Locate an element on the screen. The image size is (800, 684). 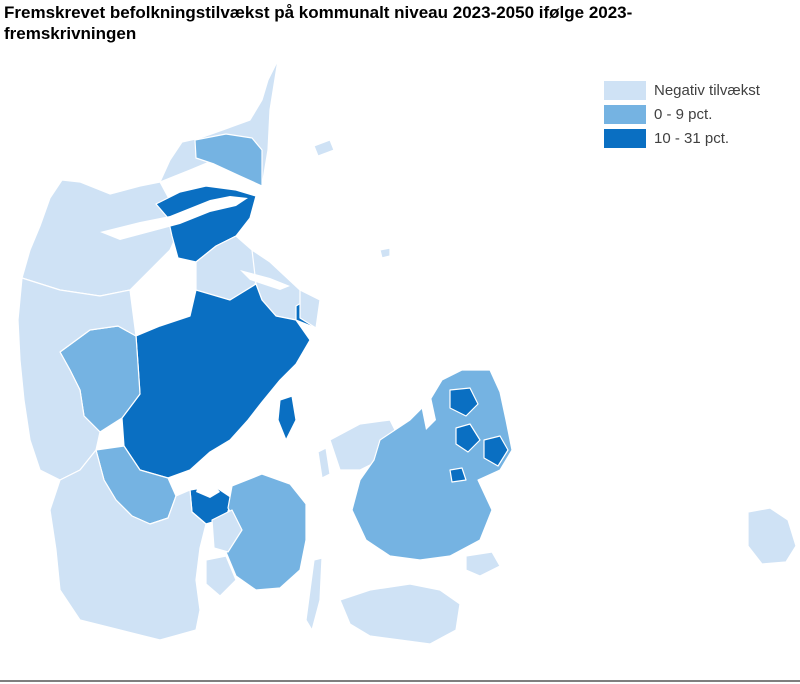
region-south-jutland is located at coordinates (128, 545).